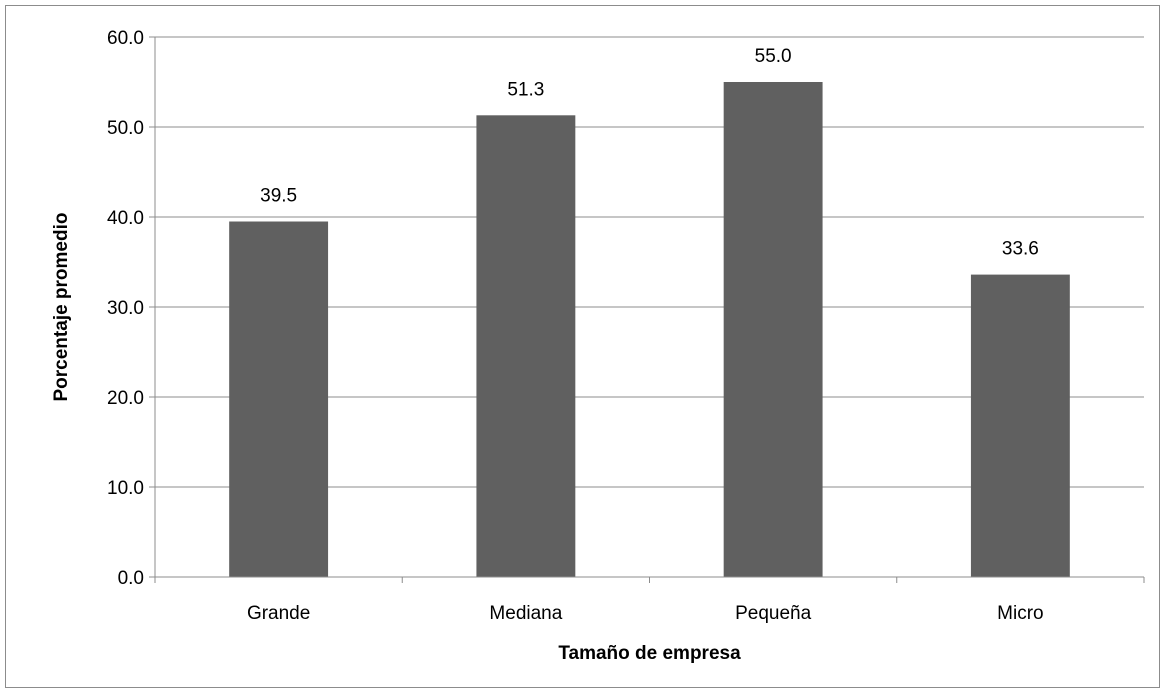  I want to click on x-tick-label: Grande, so click(278, 613).